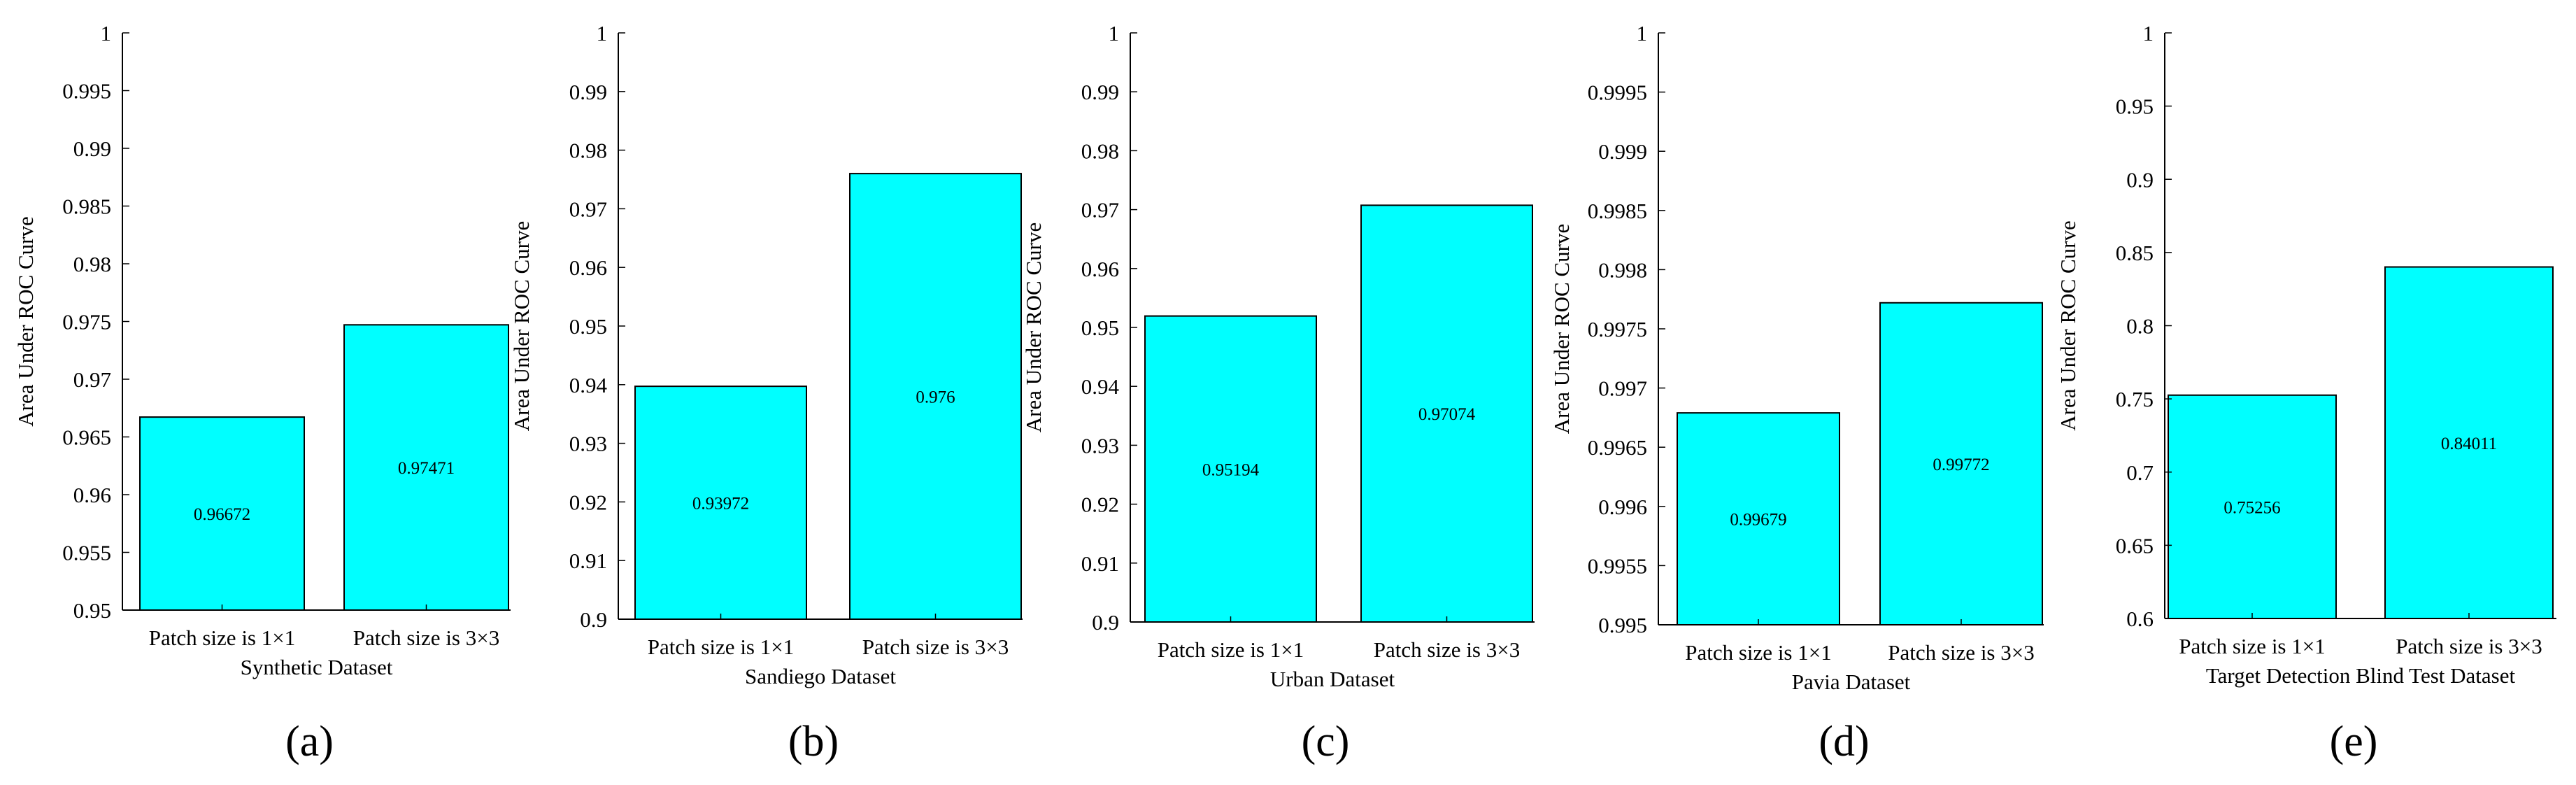  I want to click on y-tick-label: 0.7, so click(2140, 472).